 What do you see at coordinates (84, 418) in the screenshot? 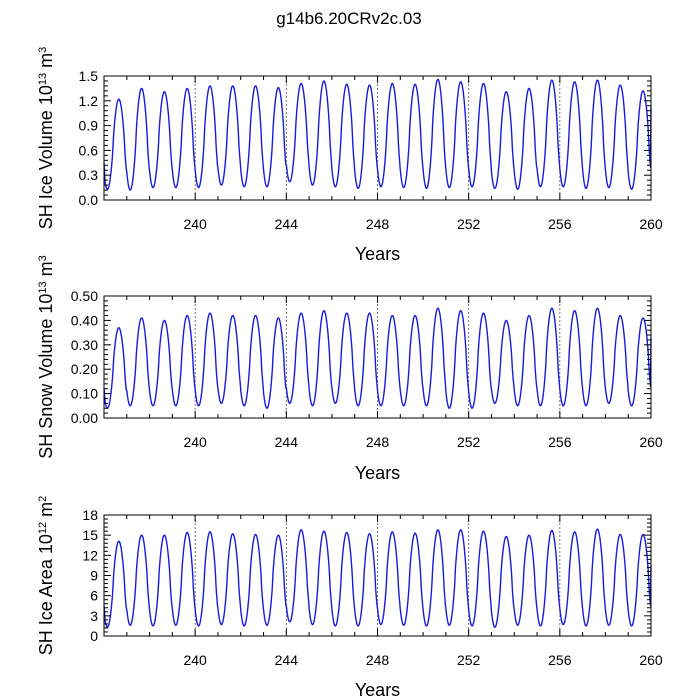
I see `y-tick-label: 0.00` at bounding box center [84, 418].